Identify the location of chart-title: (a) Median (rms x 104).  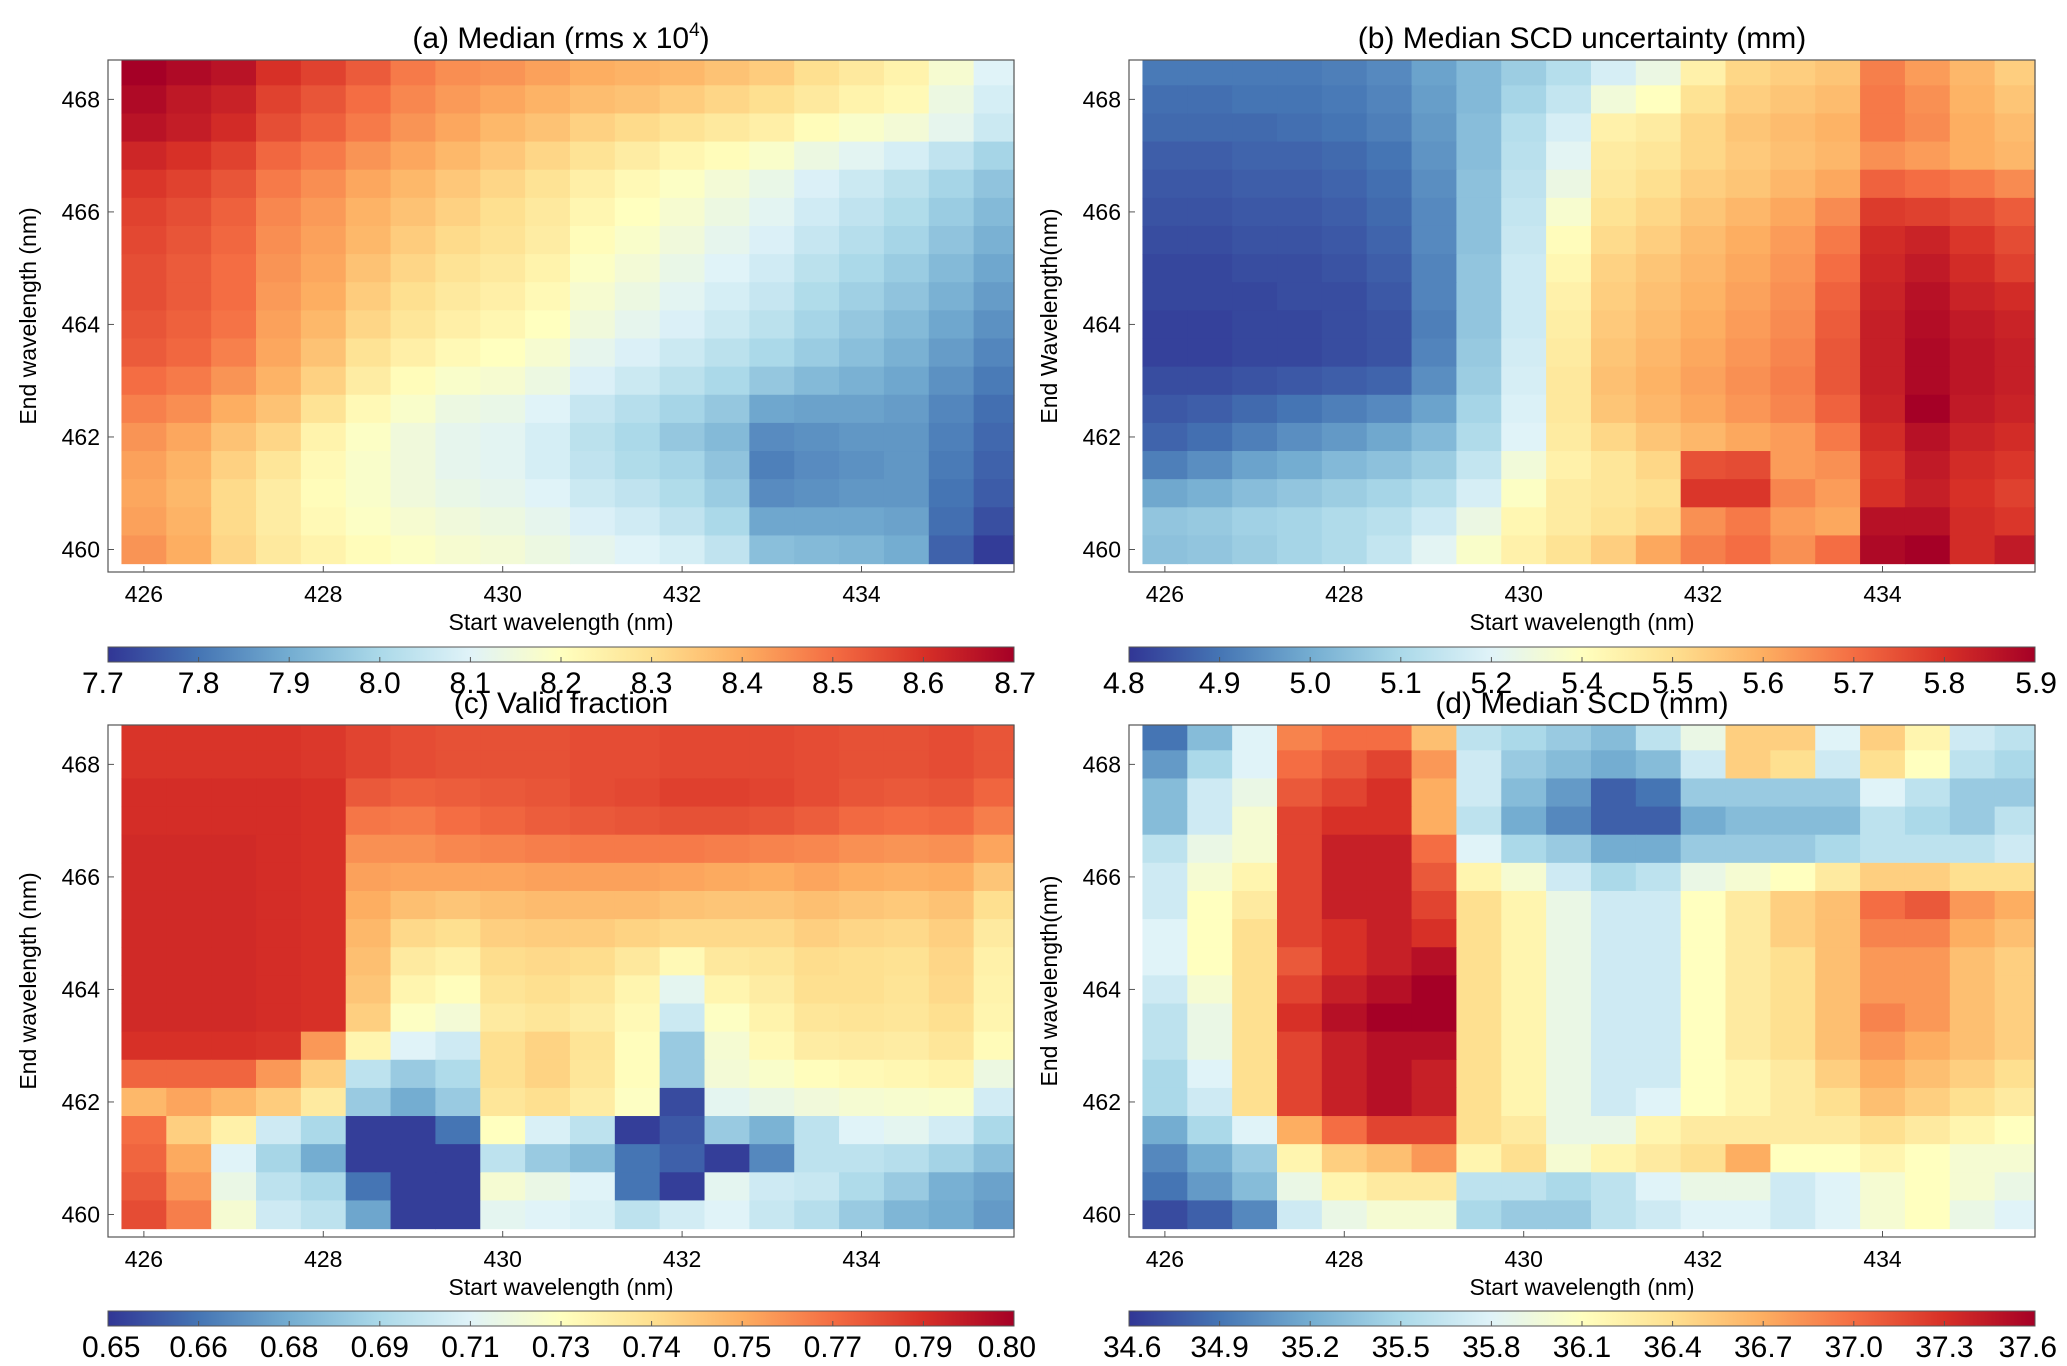
(560, 37).